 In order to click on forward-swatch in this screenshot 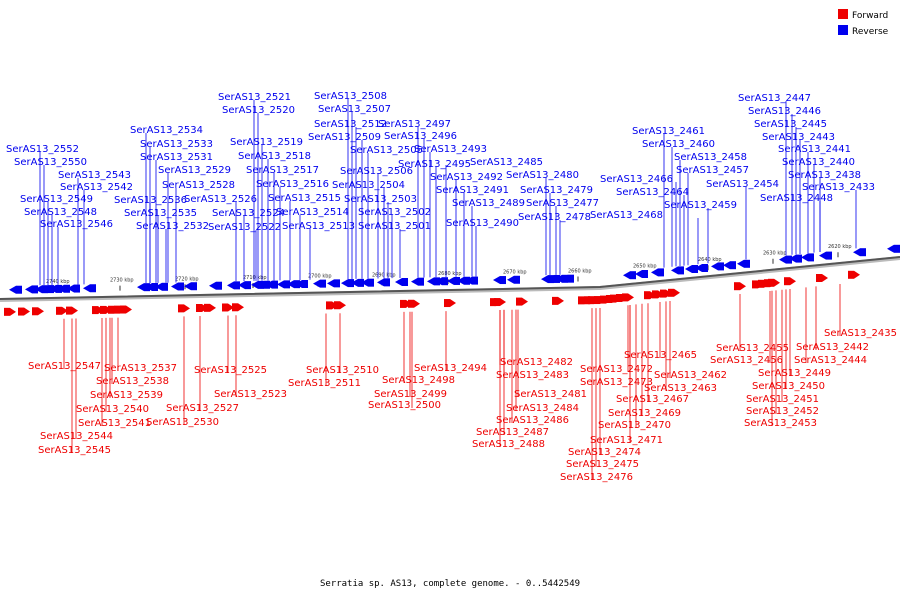, I will do `click(843, 14)`.